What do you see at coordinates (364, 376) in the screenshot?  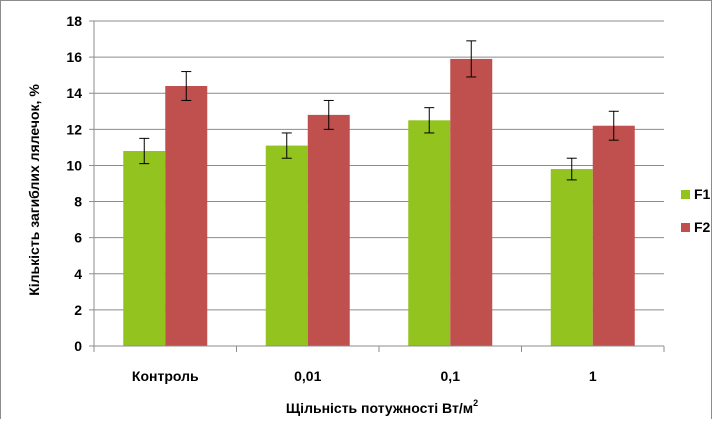 I see `x-tick-labels: Контроль 0,01 0,1 1` at bounding box center [364, 376].